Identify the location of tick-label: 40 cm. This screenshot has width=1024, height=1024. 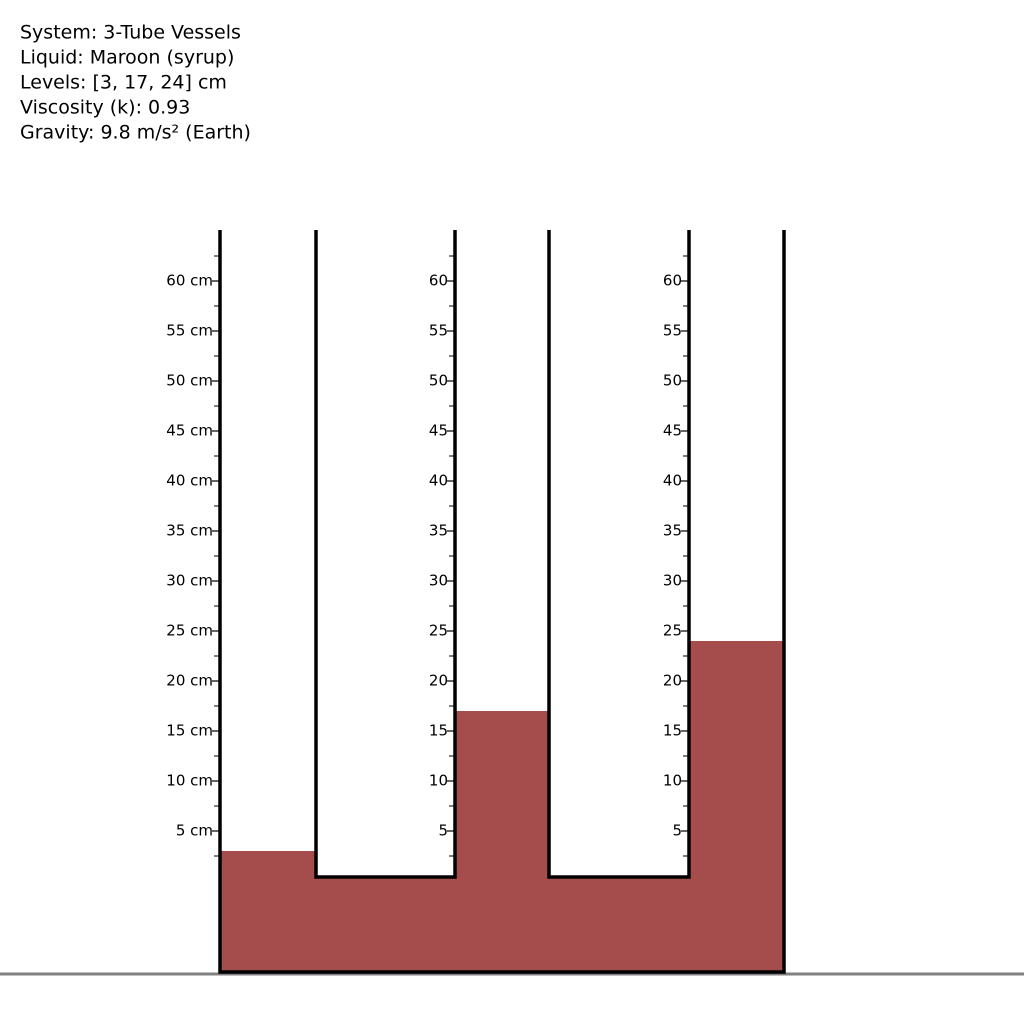
(189, 481).